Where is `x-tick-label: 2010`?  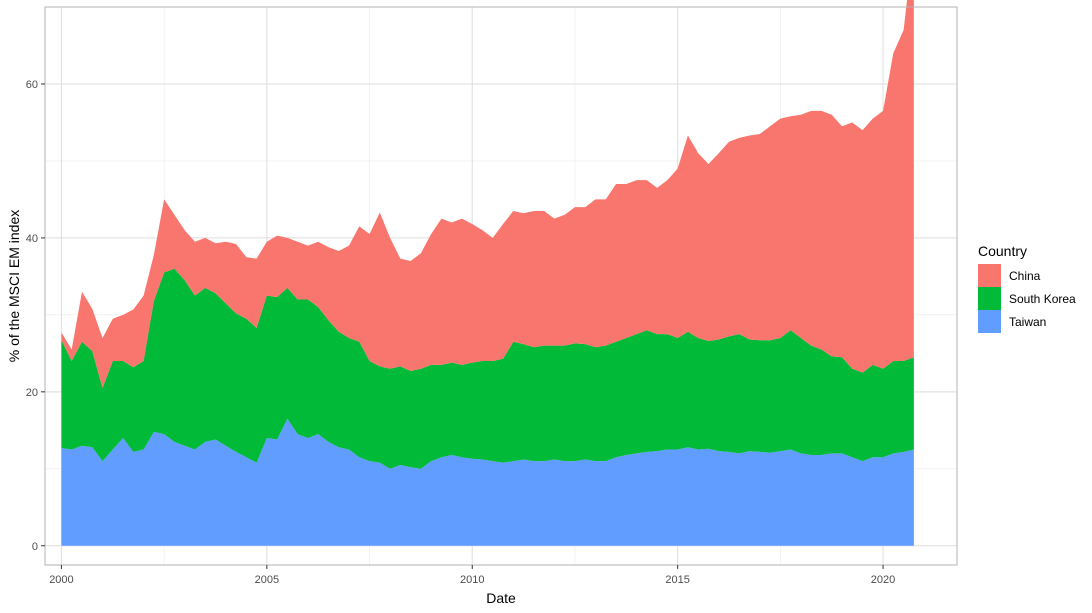 x-tick-label: 2010 is located at coordinates (472, 580).